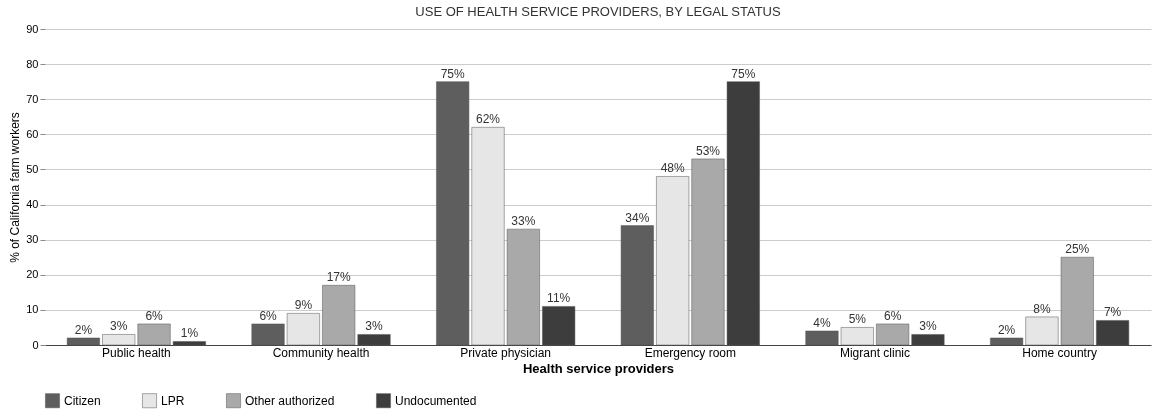 The image size is (1161, 415). I want to click on data-label: 8%, so click(1042, 308).